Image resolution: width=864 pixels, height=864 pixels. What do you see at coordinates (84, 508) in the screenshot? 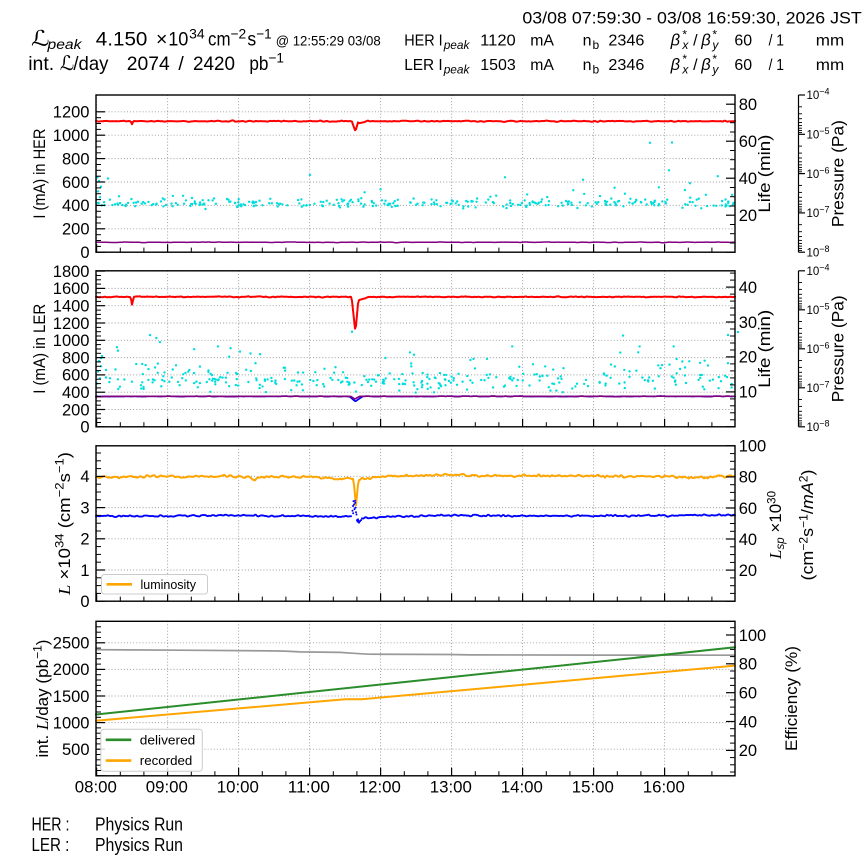
I see `svg-text: 3` at bounding box center [84, 508].